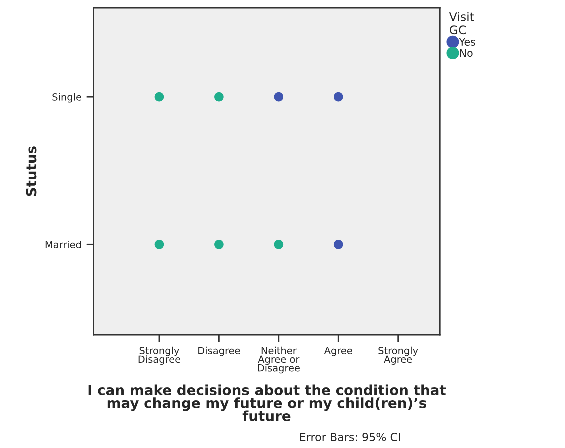 The width and height of the screenshot is (565, 448). Describe the element at coordinates (267, 403) in the screenshot. I see `x-axis-title: I can make decisions about the condition that may change my future or my child(ren)’s future` at that location.